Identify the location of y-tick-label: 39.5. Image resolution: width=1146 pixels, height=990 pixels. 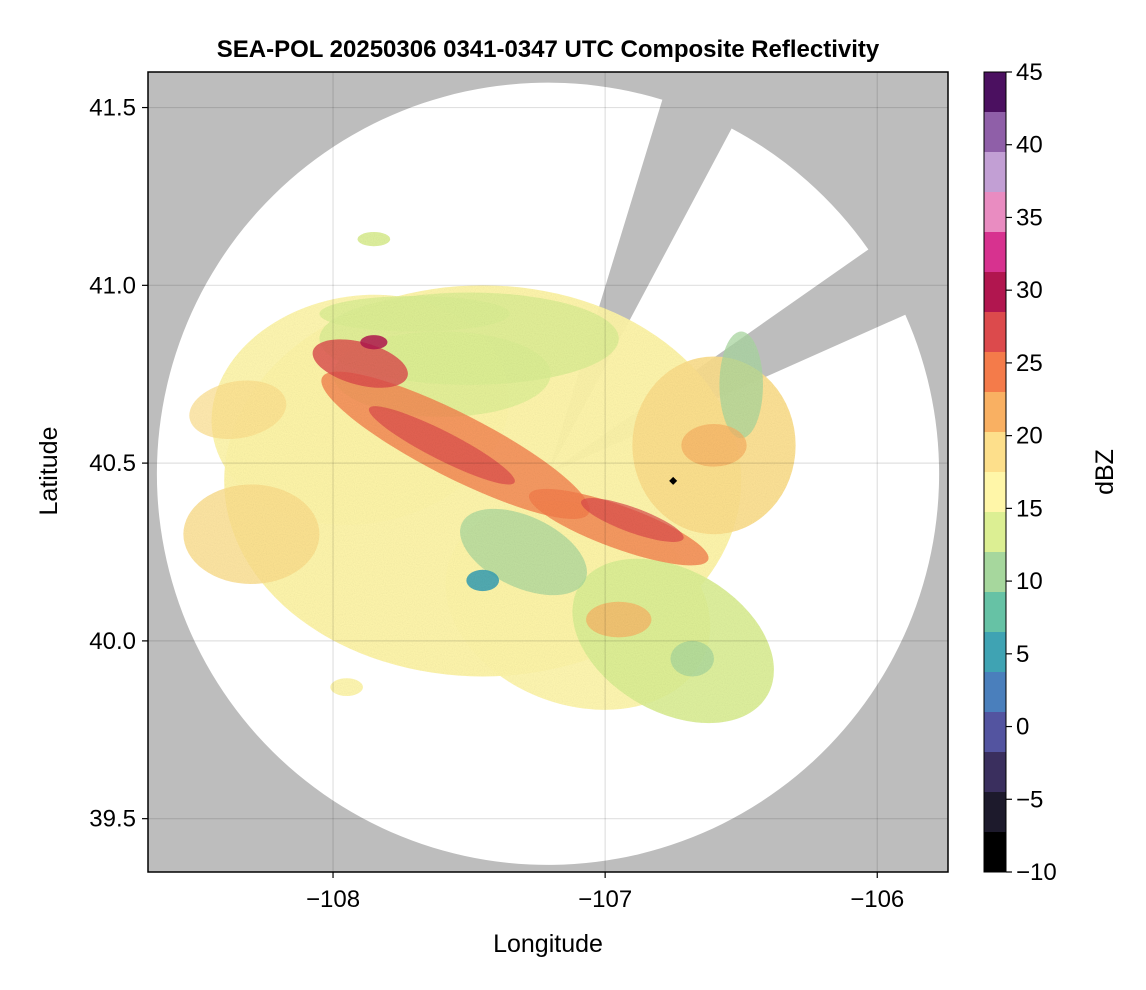
(112, 819).